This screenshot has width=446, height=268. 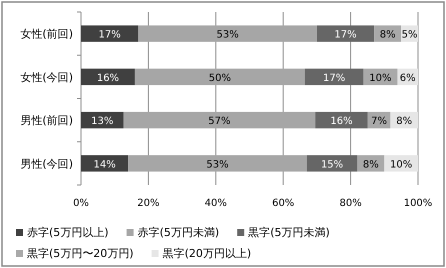 I want to click on x-tick-label: 80%, so click(x=350, y=203).